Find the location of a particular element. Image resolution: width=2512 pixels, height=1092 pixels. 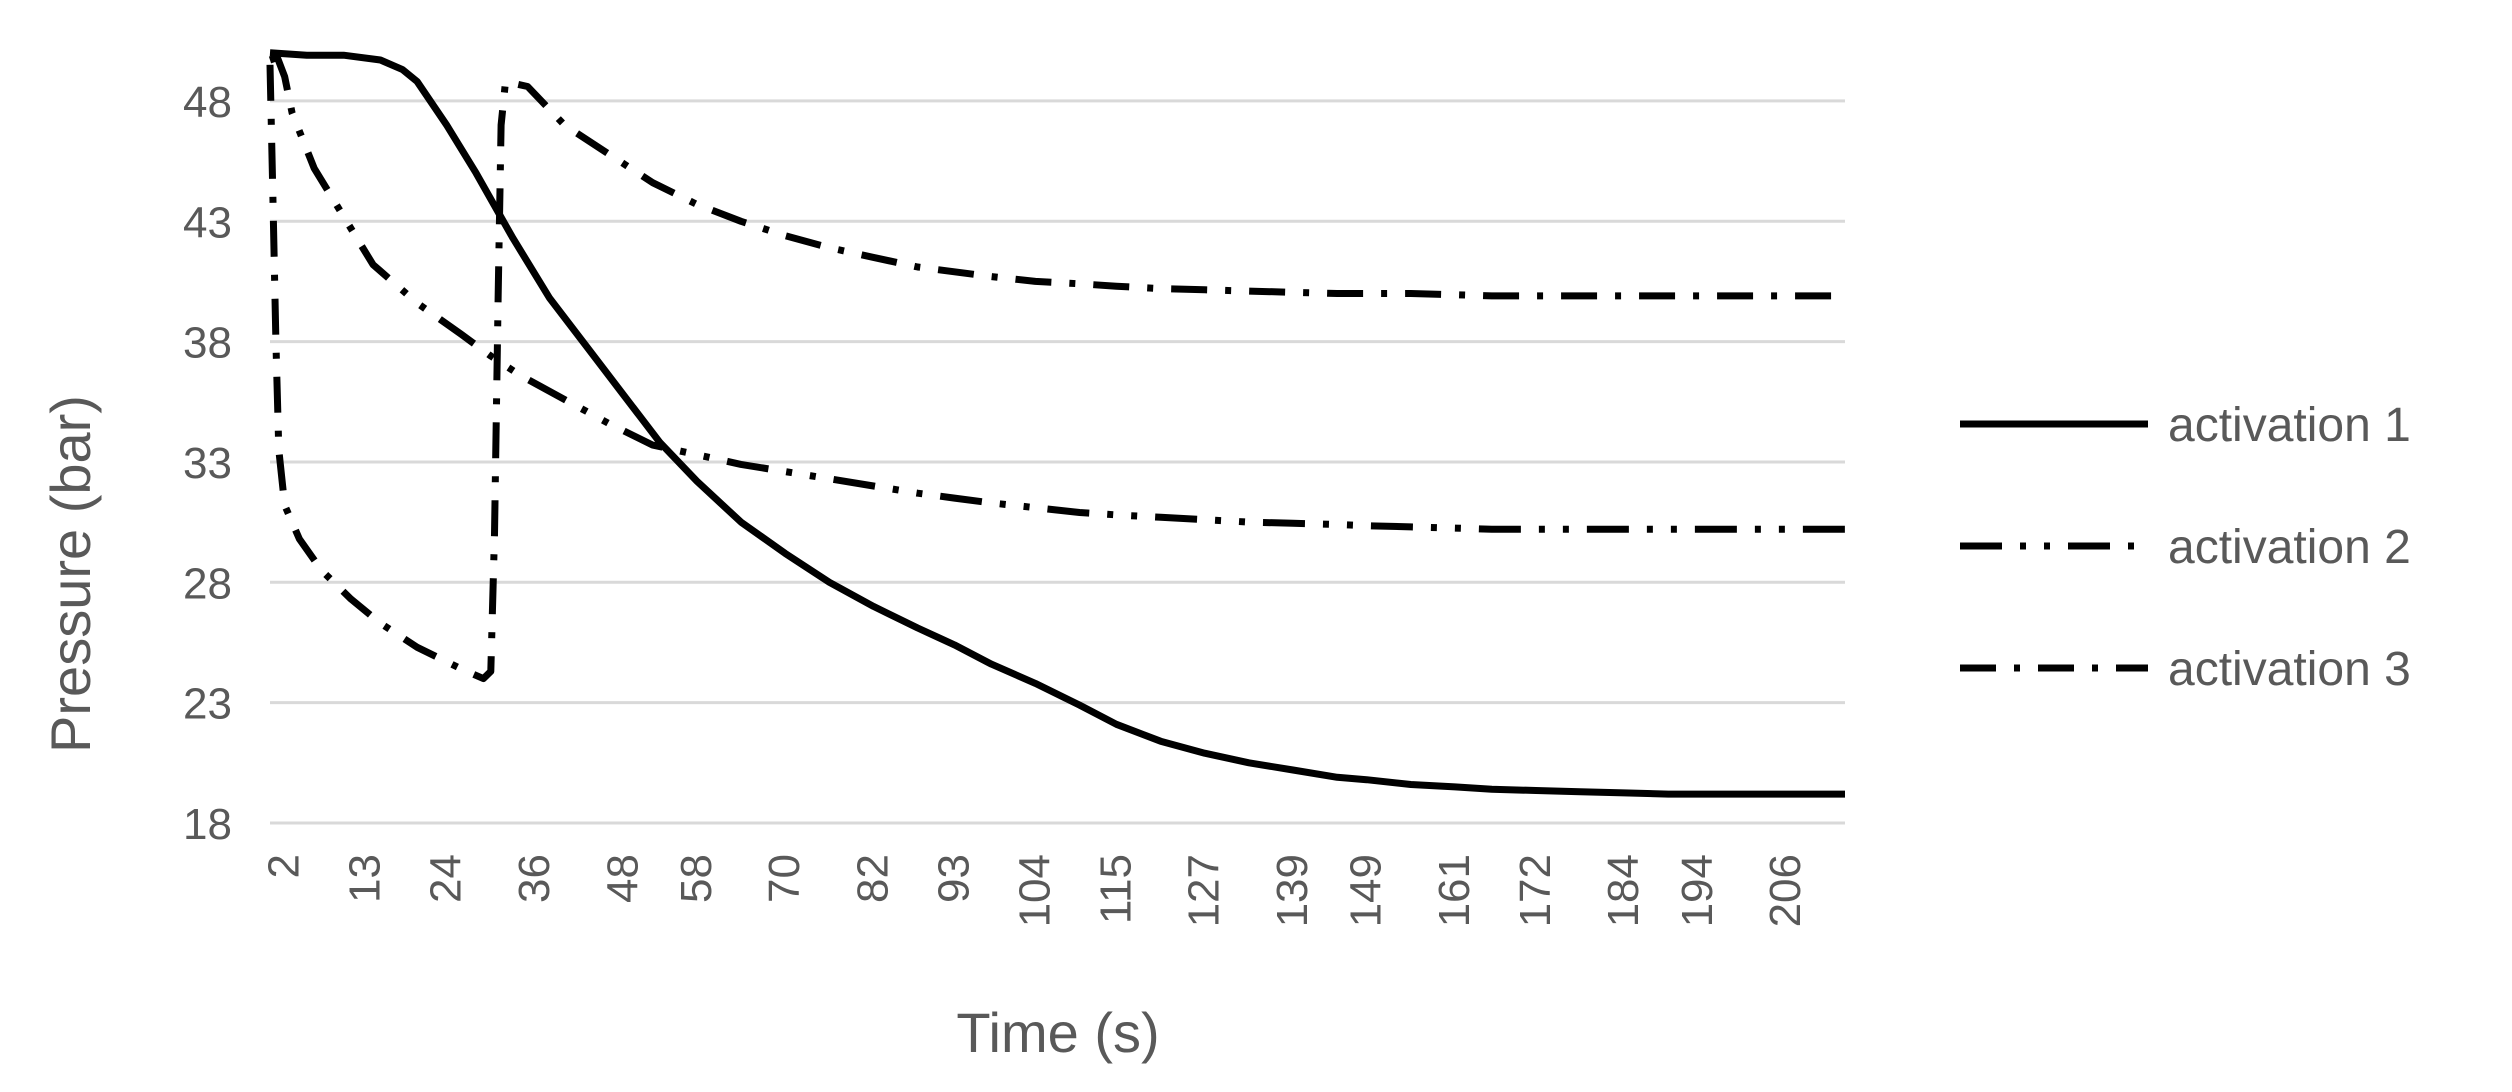

x-axis-title: Time (s) is located at coordinates (1057, 1032).